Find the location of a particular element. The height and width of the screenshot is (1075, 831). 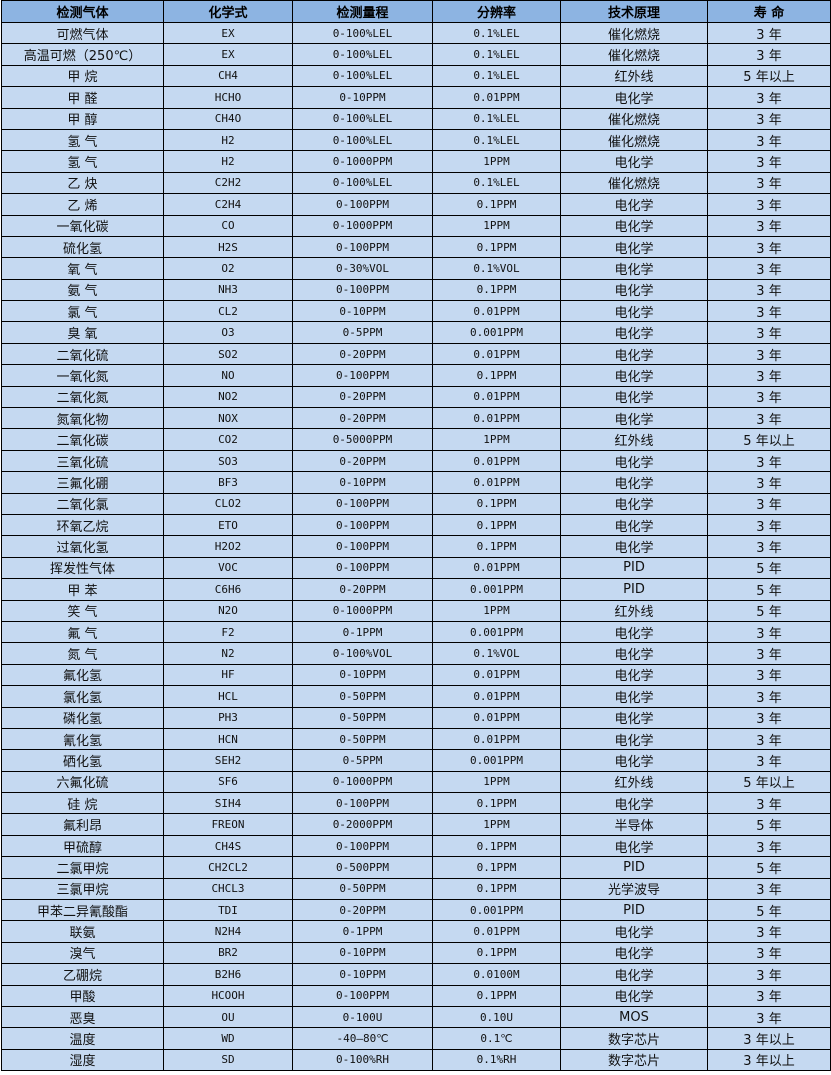

cell-formula: H2 is located at coordinates (228, 161).